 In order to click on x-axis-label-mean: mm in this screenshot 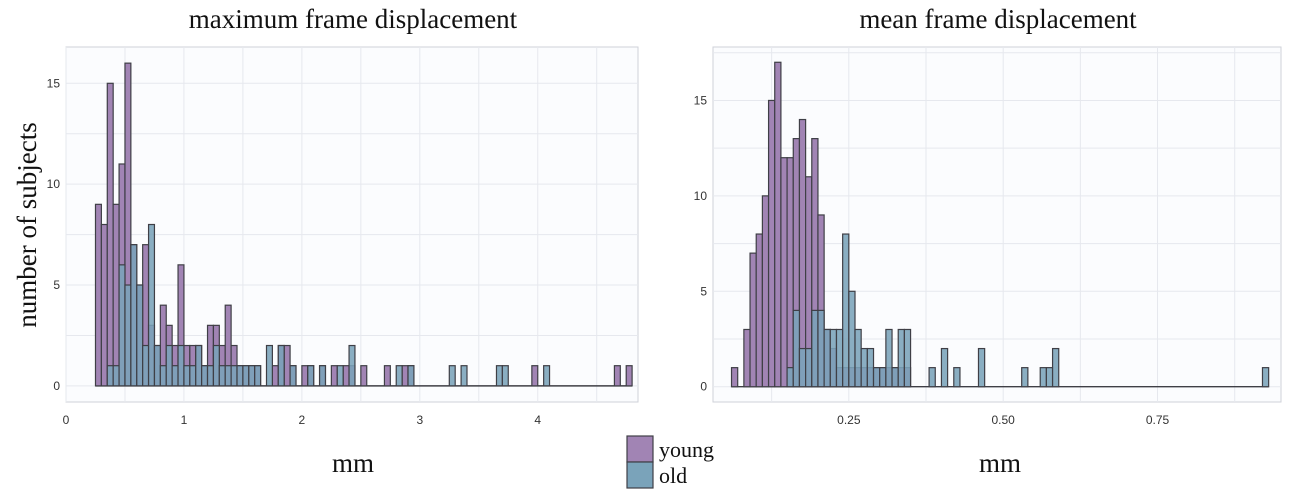, I will do `click(1000, 463)`.